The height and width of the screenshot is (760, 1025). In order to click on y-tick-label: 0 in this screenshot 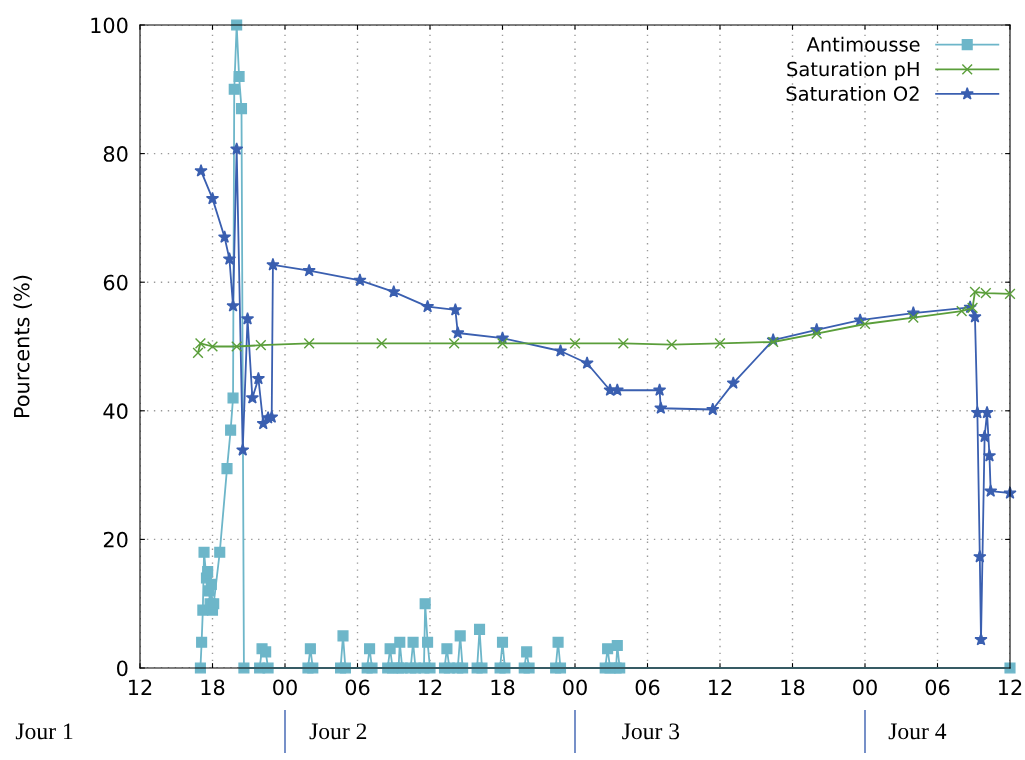, I will do `click(122, 668)`.